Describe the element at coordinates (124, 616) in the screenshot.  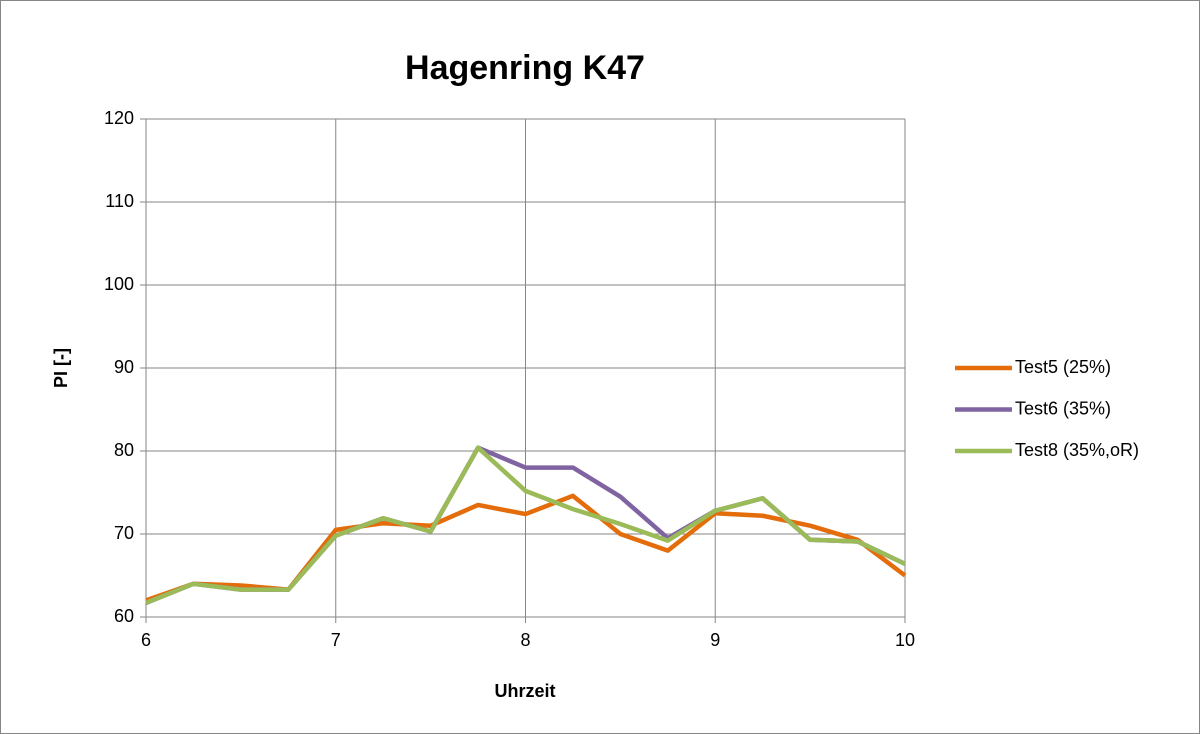
I see `y-tick-label: 60` at that location.